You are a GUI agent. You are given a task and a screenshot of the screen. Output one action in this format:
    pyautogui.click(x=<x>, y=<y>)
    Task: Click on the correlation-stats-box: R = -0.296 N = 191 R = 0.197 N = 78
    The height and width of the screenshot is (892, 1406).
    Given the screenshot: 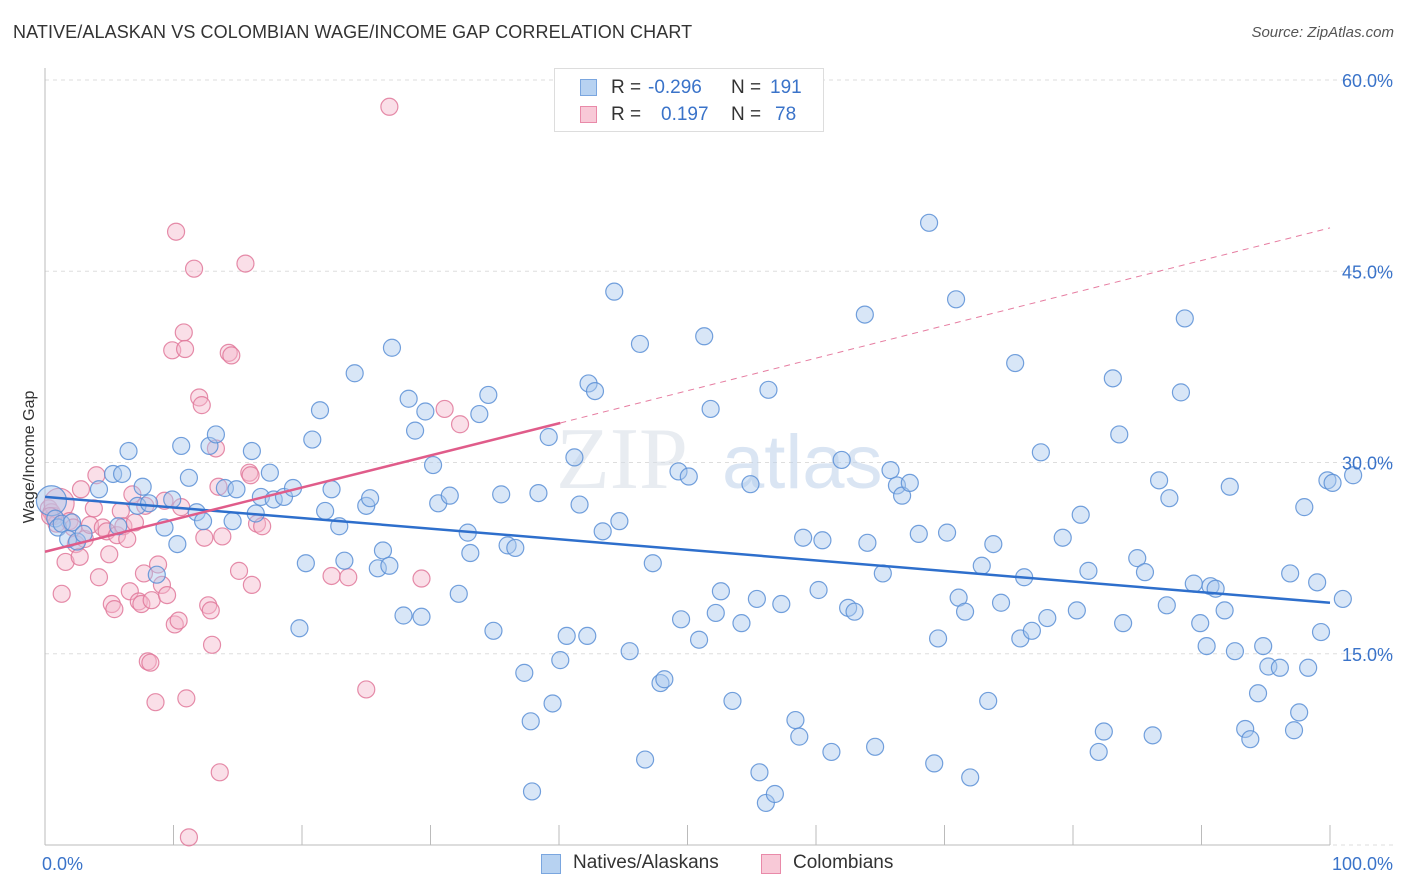 What is the action you would take?
    pyautogui.click(x=689, y=100)
    